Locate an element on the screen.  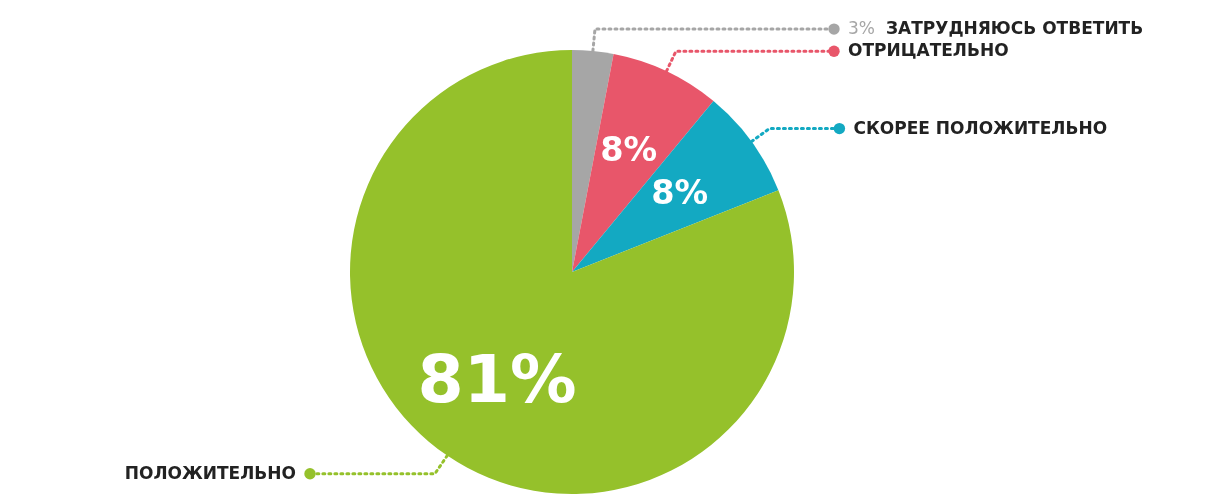
slice-label: ЗАТРУДНЯЮСЬ ОТВЕТИТЬ is located at coordinates (1015, 28).